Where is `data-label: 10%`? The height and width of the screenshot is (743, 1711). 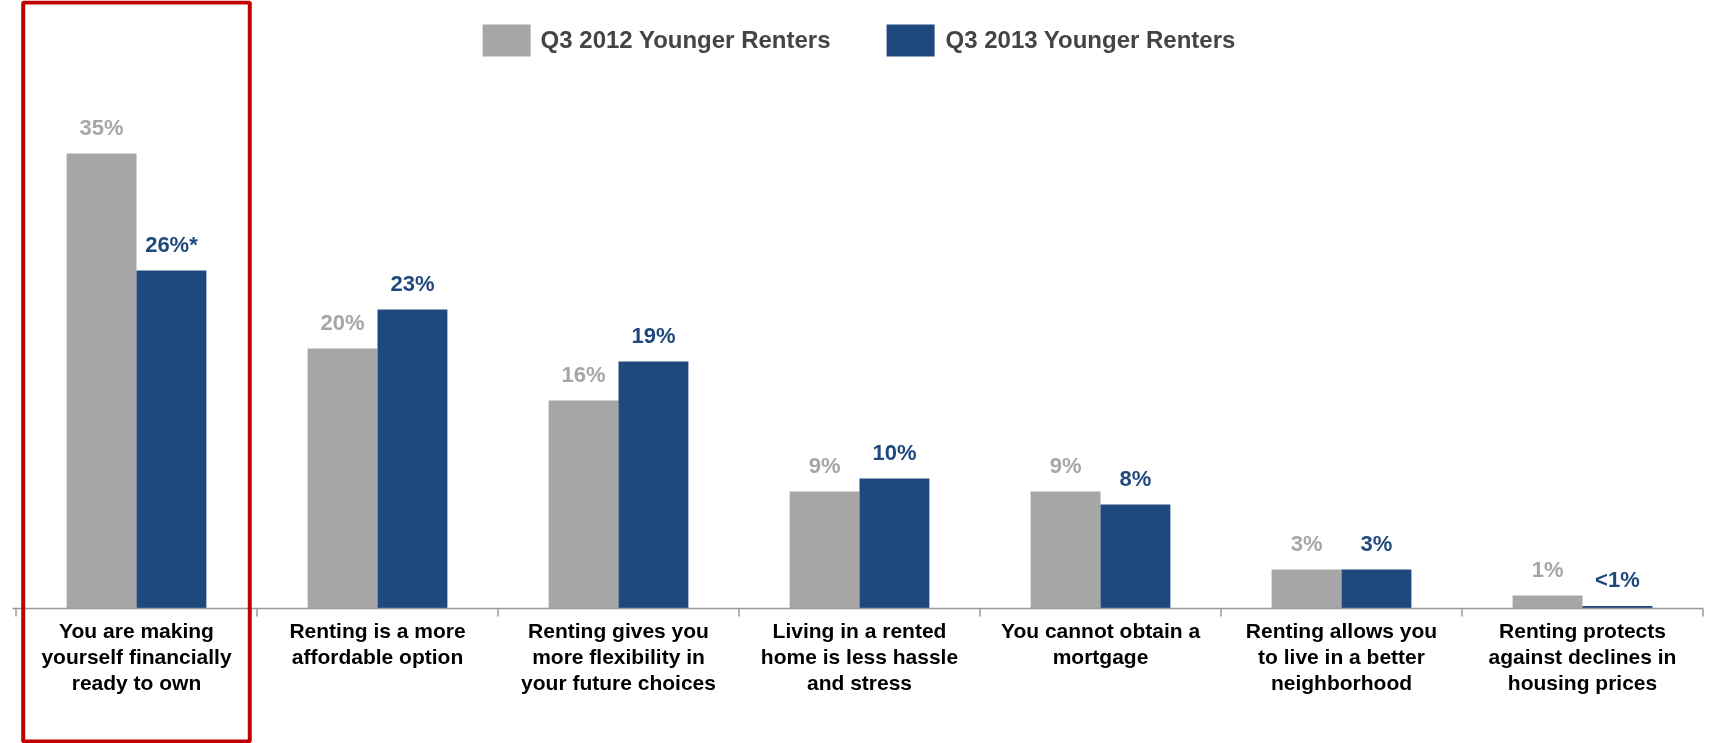
data-label: 10% is located at coordinates (894, 452).